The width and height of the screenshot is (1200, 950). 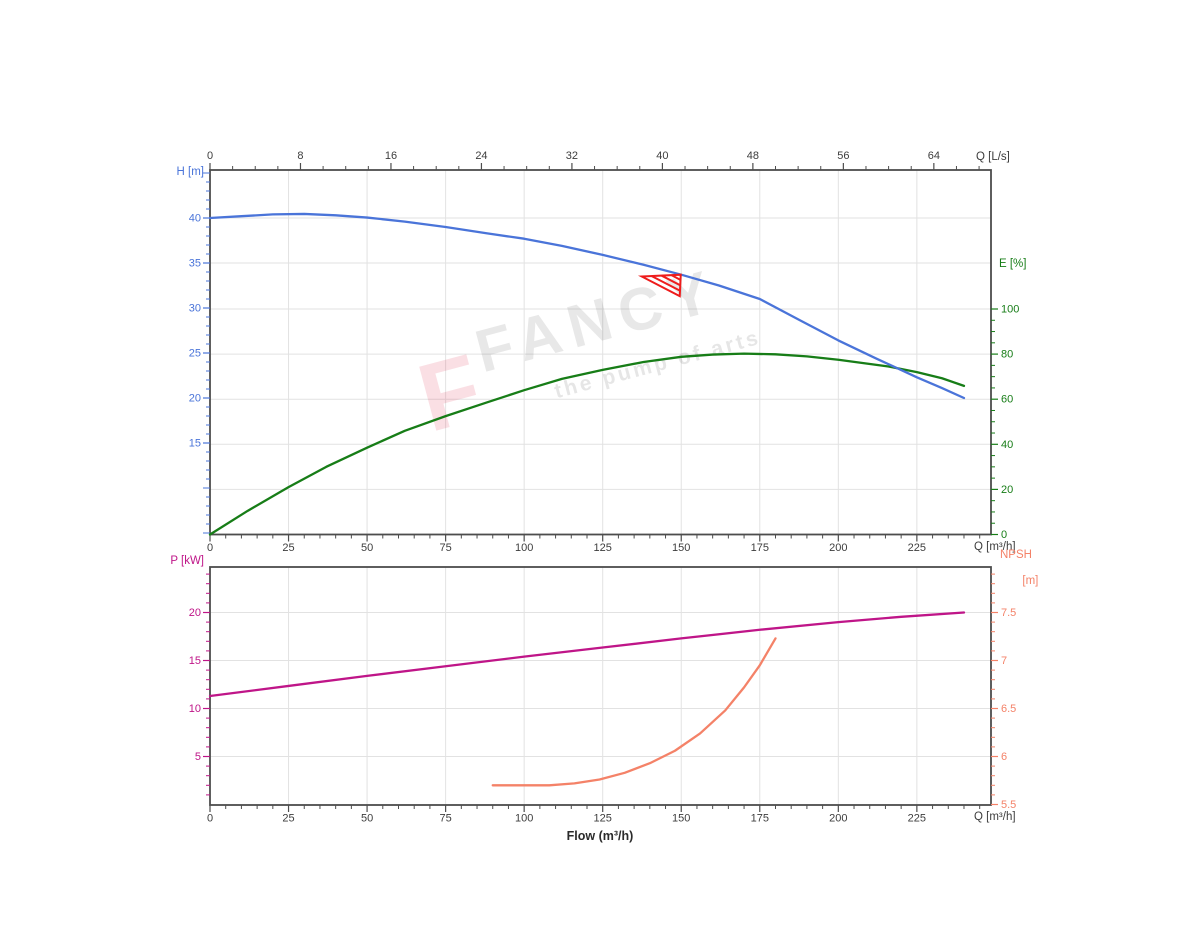 What do you see at coordinates (1013, 264) in the screenshot?
I see `efficiency-axis-title: E [%]` at bounding box center [1013, 264].